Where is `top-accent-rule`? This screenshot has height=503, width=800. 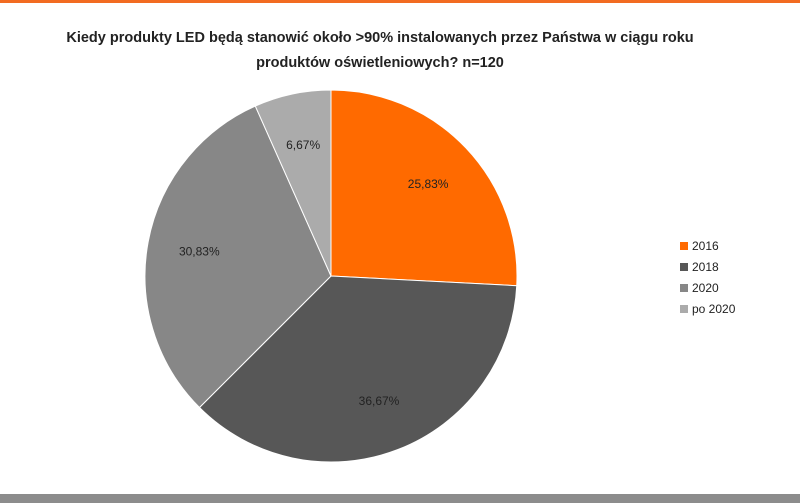 top-accent-rule is located at coordinates (400, 1).